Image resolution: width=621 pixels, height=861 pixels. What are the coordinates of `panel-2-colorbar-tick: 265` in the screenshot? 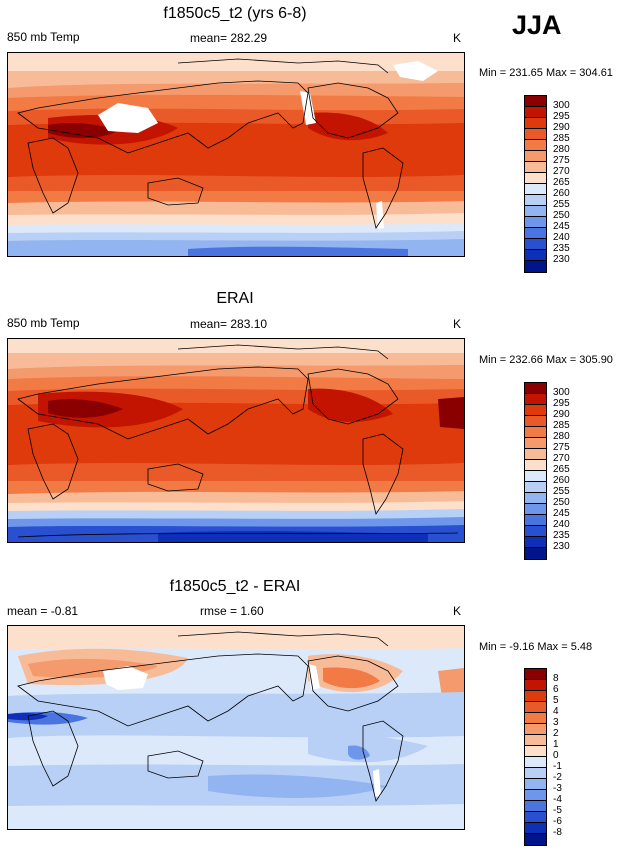 It's located at (561, 469).